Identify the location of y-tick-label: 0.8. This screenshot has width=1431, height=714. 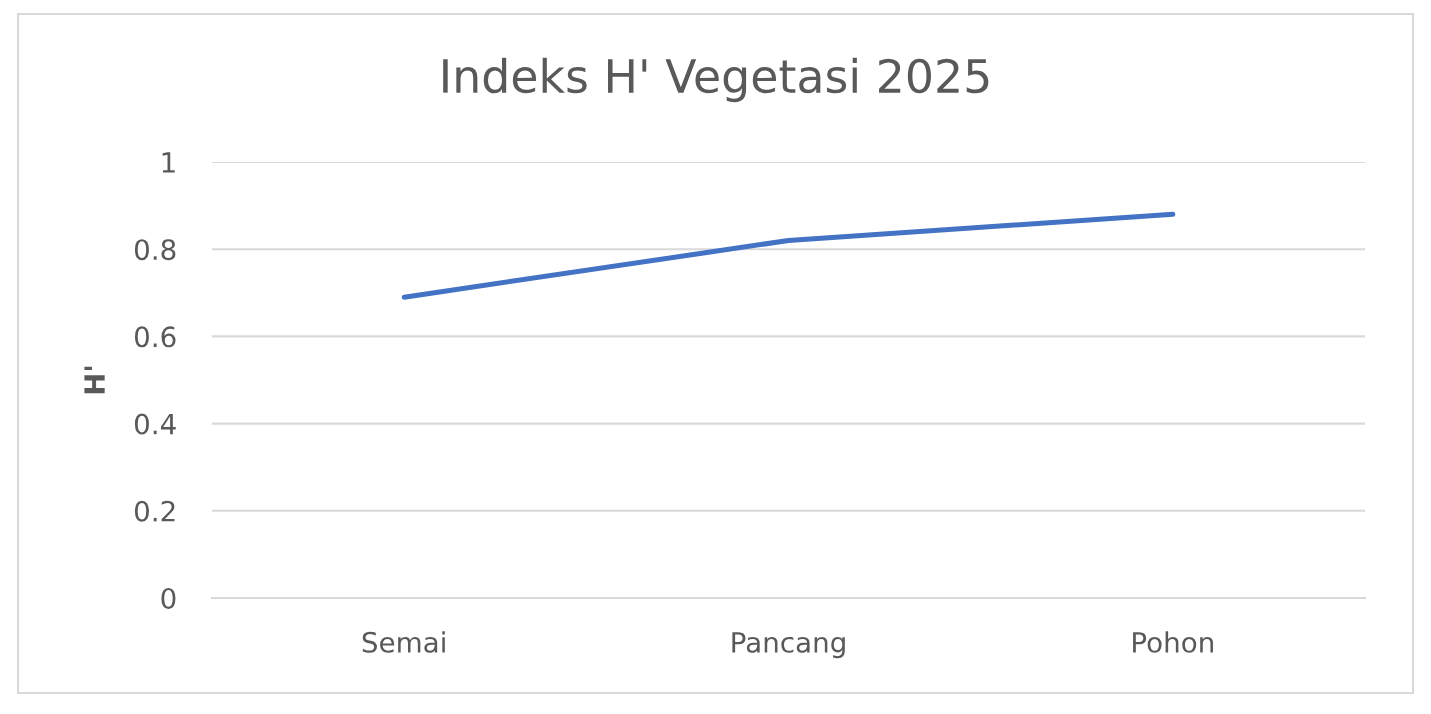
(155, 250).